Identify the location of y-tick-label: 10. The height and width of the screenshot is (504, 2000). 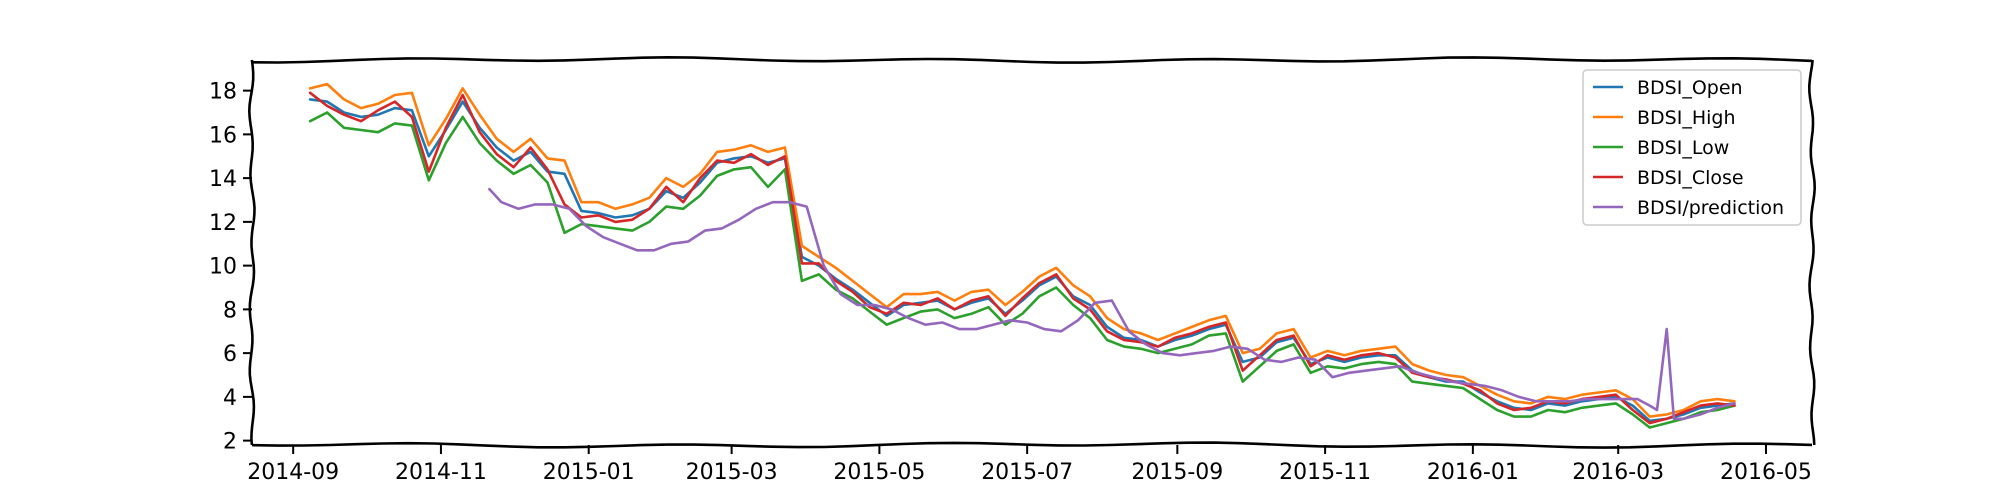
(223, 267).